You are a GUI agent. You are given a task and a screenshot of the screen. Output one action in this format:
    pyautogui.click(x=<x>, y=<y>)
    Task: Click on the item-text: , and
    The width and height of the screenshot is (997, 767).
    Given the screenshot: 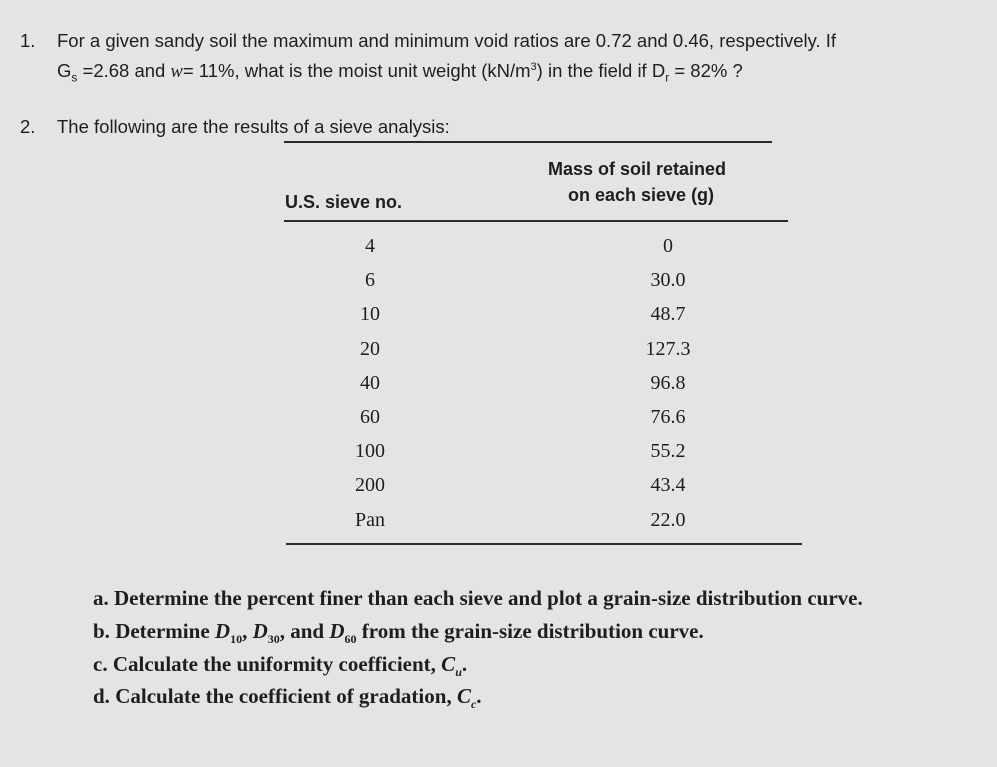 What is the action you would take?
    pyautogui.click(x=304, y=631)
    